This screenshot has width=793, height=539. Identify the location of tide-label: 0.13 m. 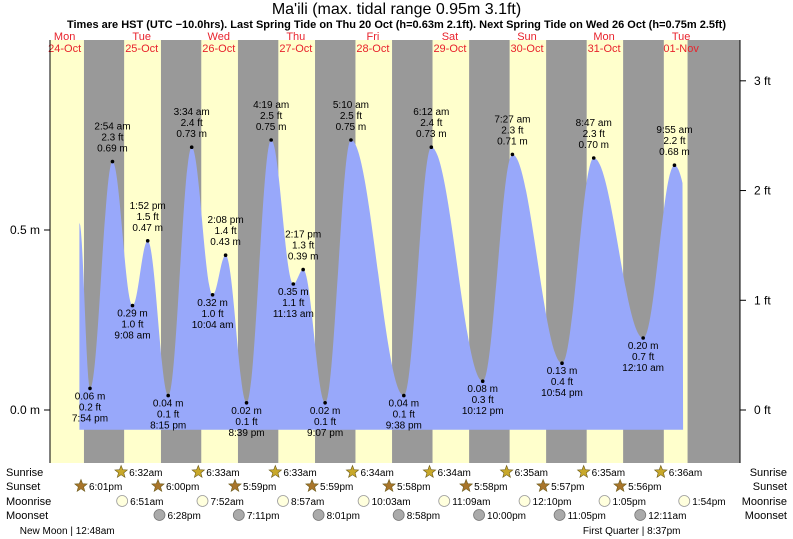
(562, 371).